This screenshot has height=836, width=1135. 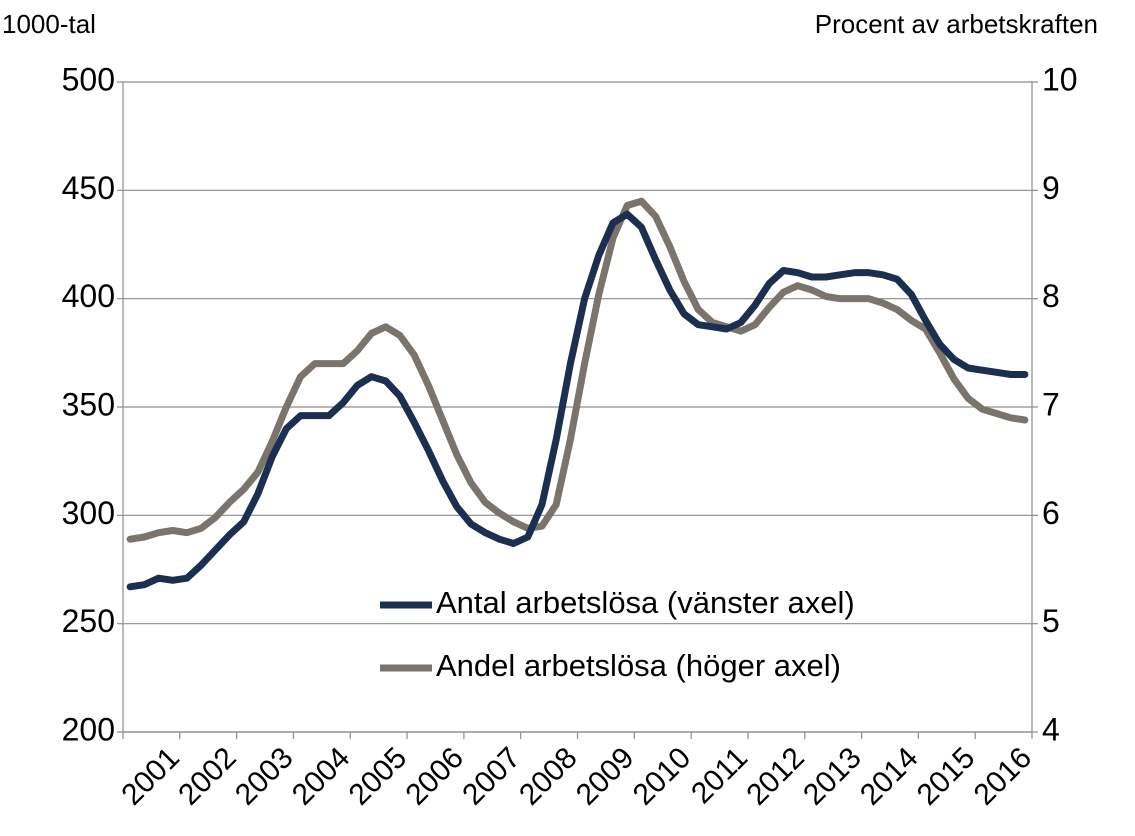 What do you see at coordinates (491, 776) in the screenshot?
I see `x-tick-label: 2007` at bounding box center [491, 776].